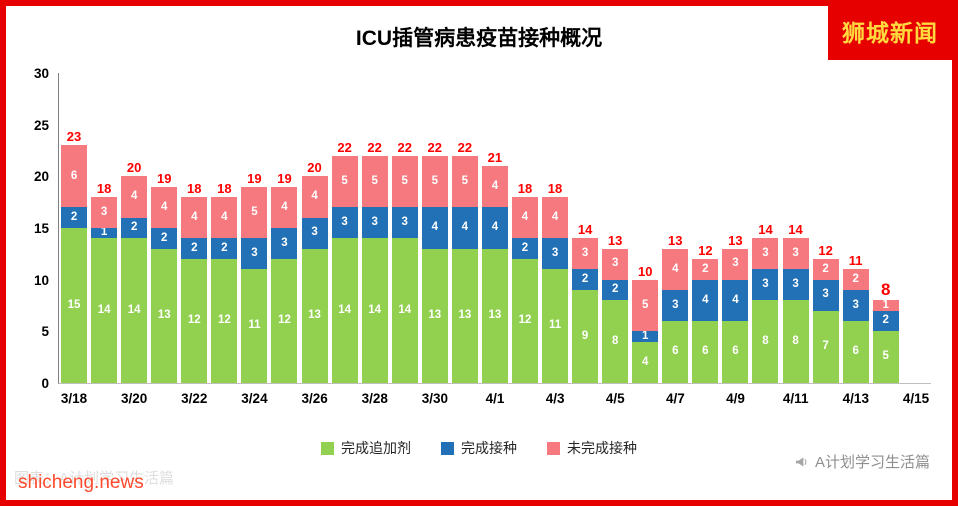 This screenshot has width=958, height=506. Describe the element at coordinates (74, 398) in the screenshot. I see `x-tick-label: 3/18` at that location.